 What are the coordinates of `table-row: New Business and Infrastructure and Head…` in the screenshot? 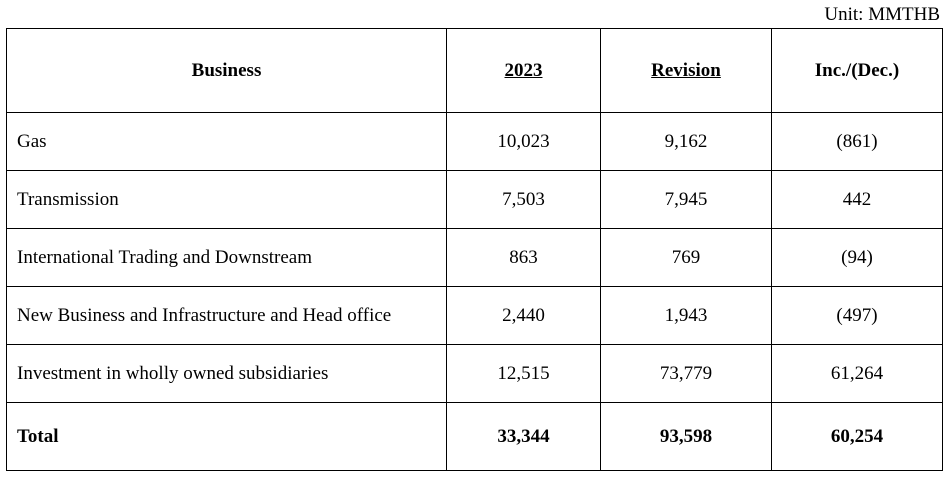 It's located at (474, 315).